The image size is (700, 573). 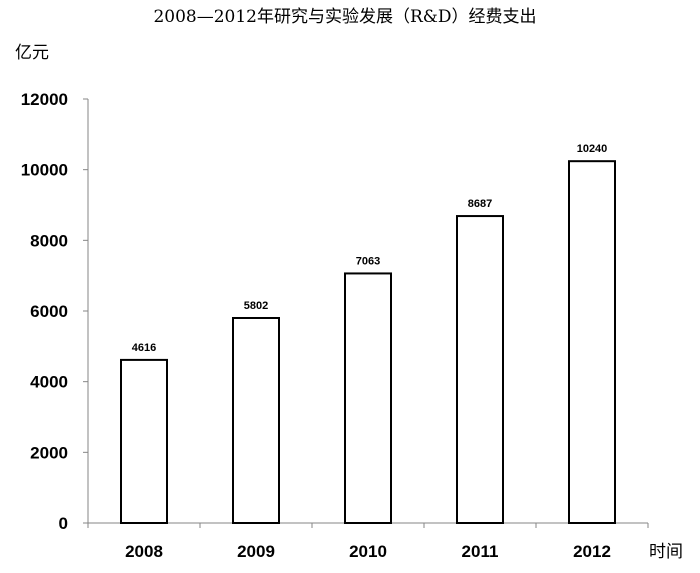 What do you see at coordinates (44, 170) in the screenshot?
I see `y-tick-label: 10000` at bounding box center [44, 170].